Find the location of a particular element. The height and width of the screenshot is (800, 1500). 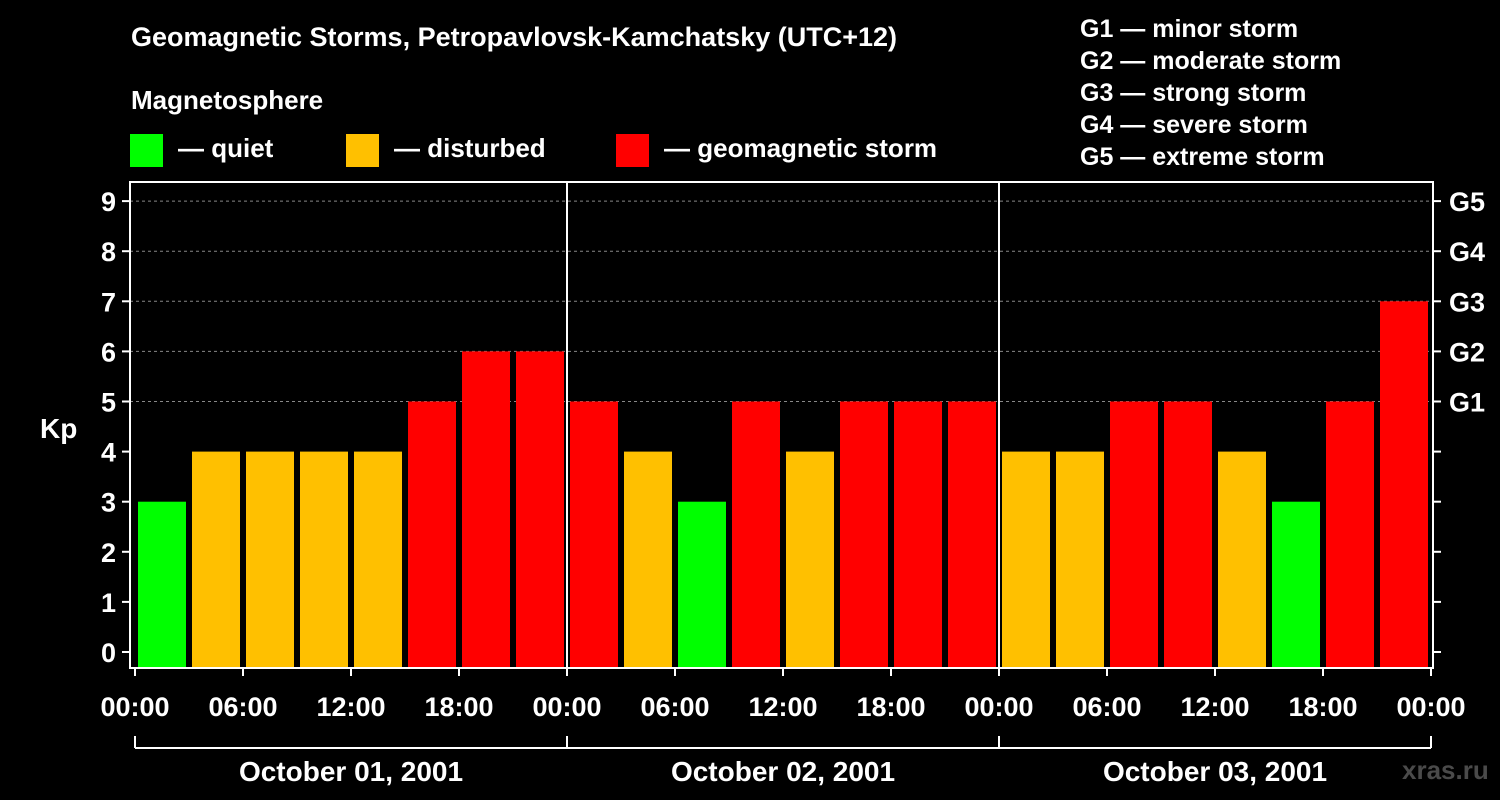

day-label: October 01, 2001 is located at coordinates (351, 771).